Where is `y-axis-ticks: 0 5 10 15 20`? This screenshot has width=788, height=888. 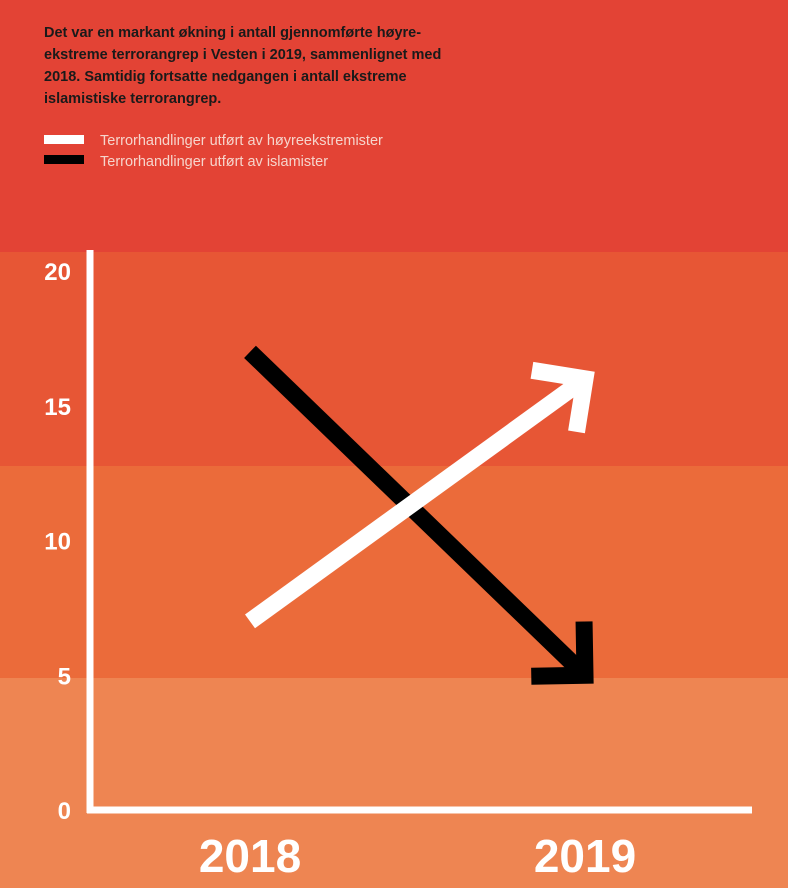 y-axis-ticks: 0 5 10 15 20 is located at coordinates (57, 542).